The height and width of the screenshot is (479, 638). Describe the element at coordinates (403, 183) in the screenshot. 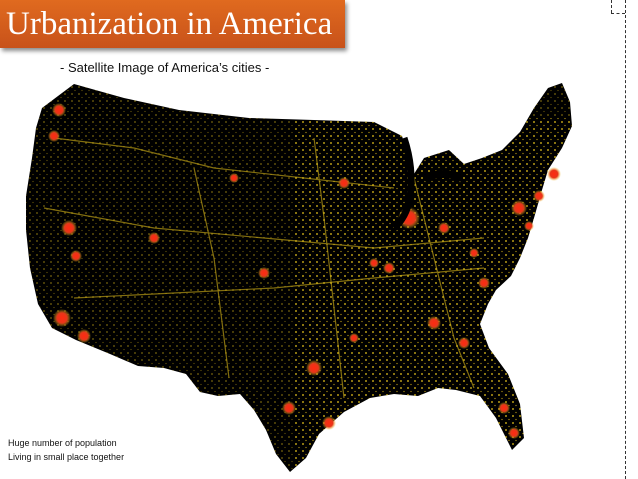

I see `great-lakes` at that location.